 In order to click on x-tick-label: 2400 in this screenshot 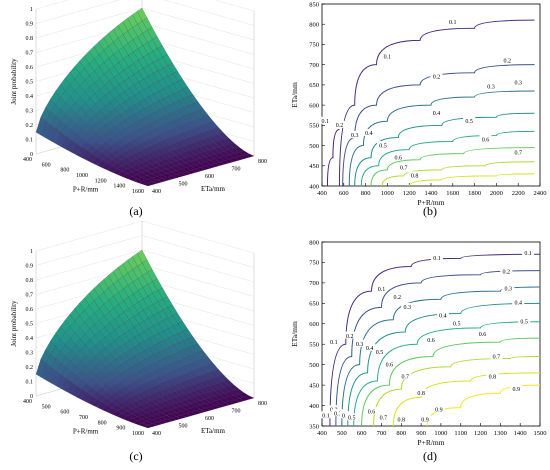, I will do `click(540, 193)`.